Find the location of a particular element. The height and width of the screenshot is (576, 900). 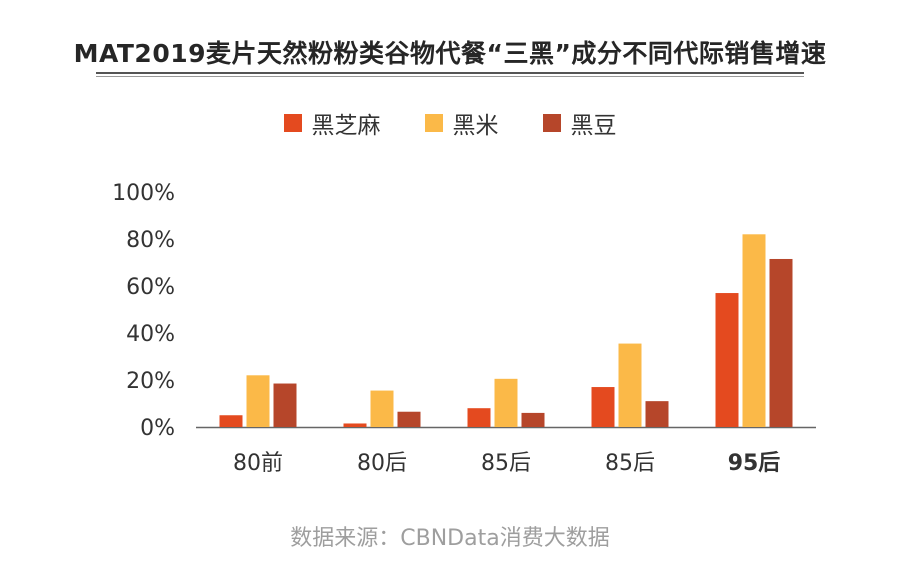

legend-label: 黑芝麻 is located at coordinates (346, 126).